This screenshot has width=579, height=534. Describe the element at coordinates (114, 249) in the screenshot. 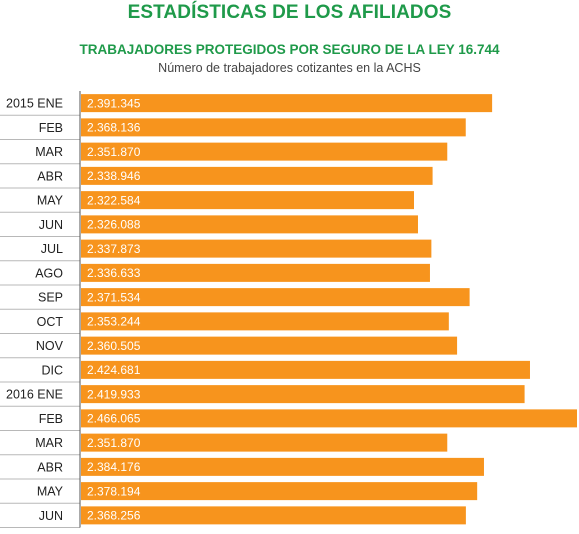

I see `bar-value-label: 2.337.873` at that location.